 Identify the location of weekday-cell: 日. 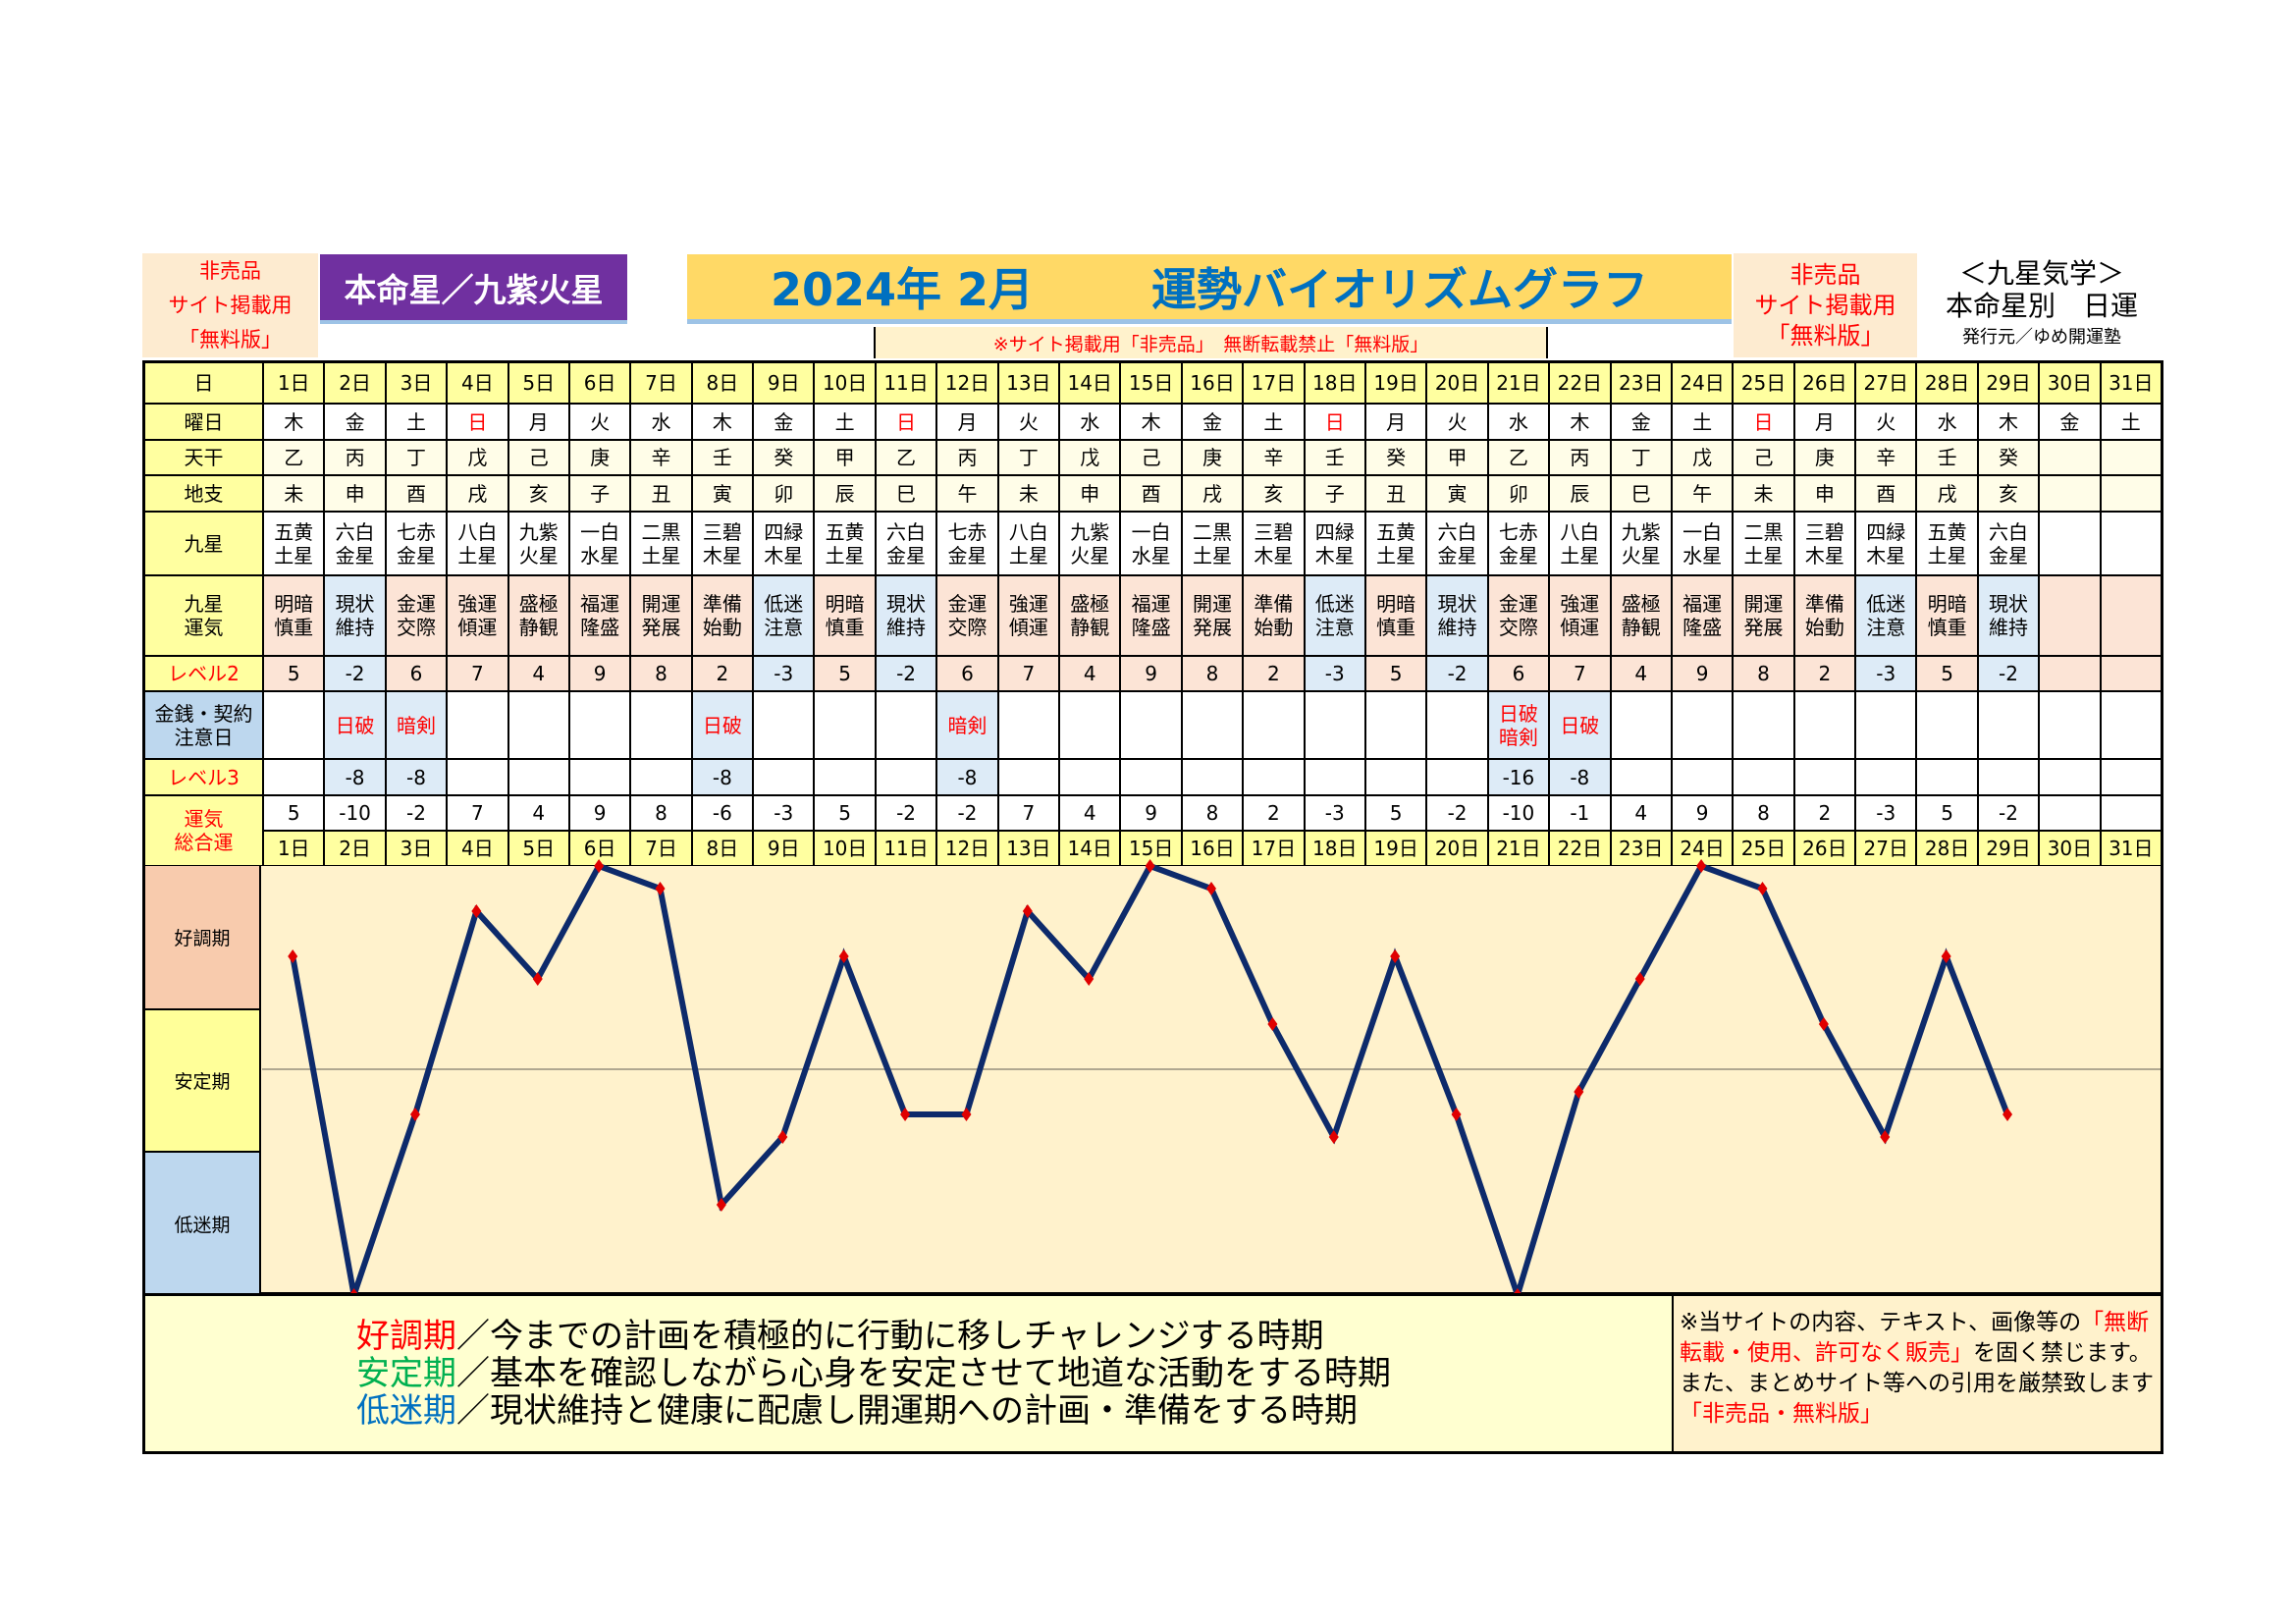
(906, 422).